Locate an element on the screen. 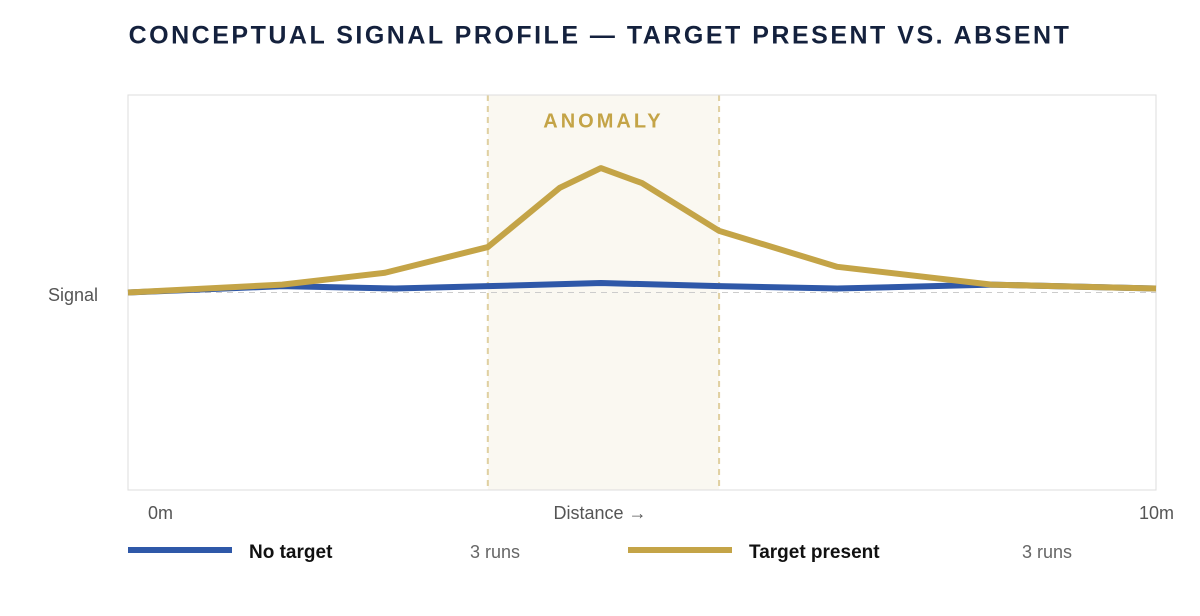 The image size is (1200, 616). band-label: ANOMALY is located at coordinates (603, 121).